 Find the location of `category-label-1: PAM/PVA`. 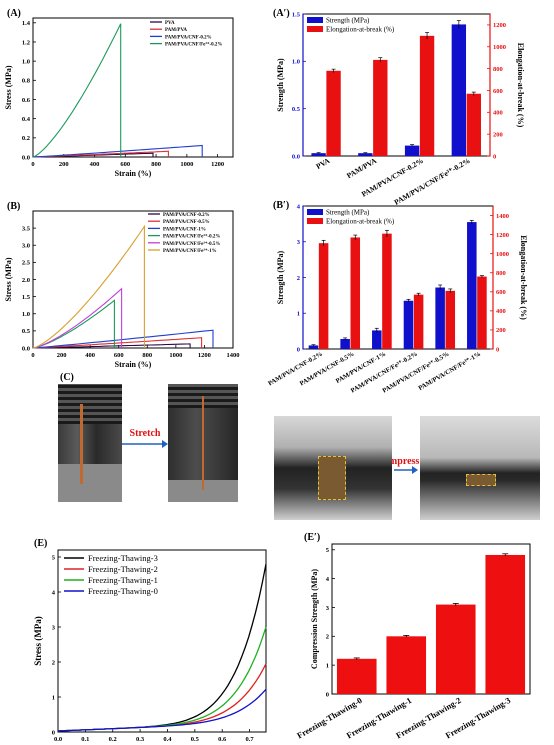

category-label-1: PAM/PVA is located at coordinates (362, 168).